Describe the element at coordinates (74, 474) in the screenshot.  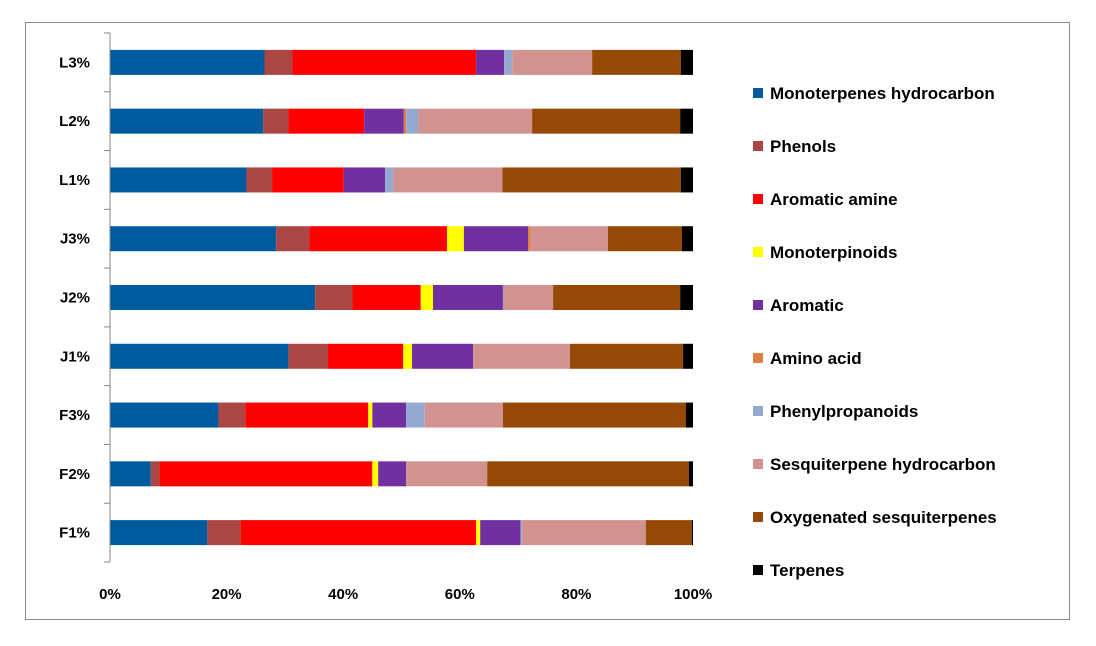
I see `y-tick-label: F2%` at that location.